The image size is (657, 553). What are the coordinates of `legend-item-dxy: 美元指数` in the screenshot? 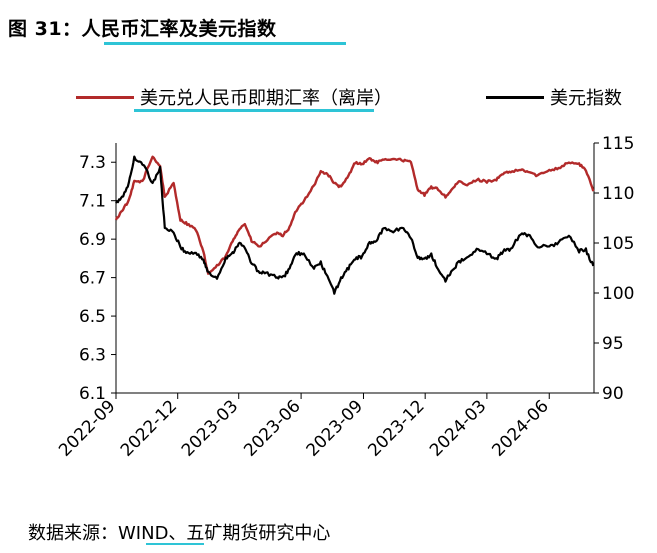 It's located at (554, 97).